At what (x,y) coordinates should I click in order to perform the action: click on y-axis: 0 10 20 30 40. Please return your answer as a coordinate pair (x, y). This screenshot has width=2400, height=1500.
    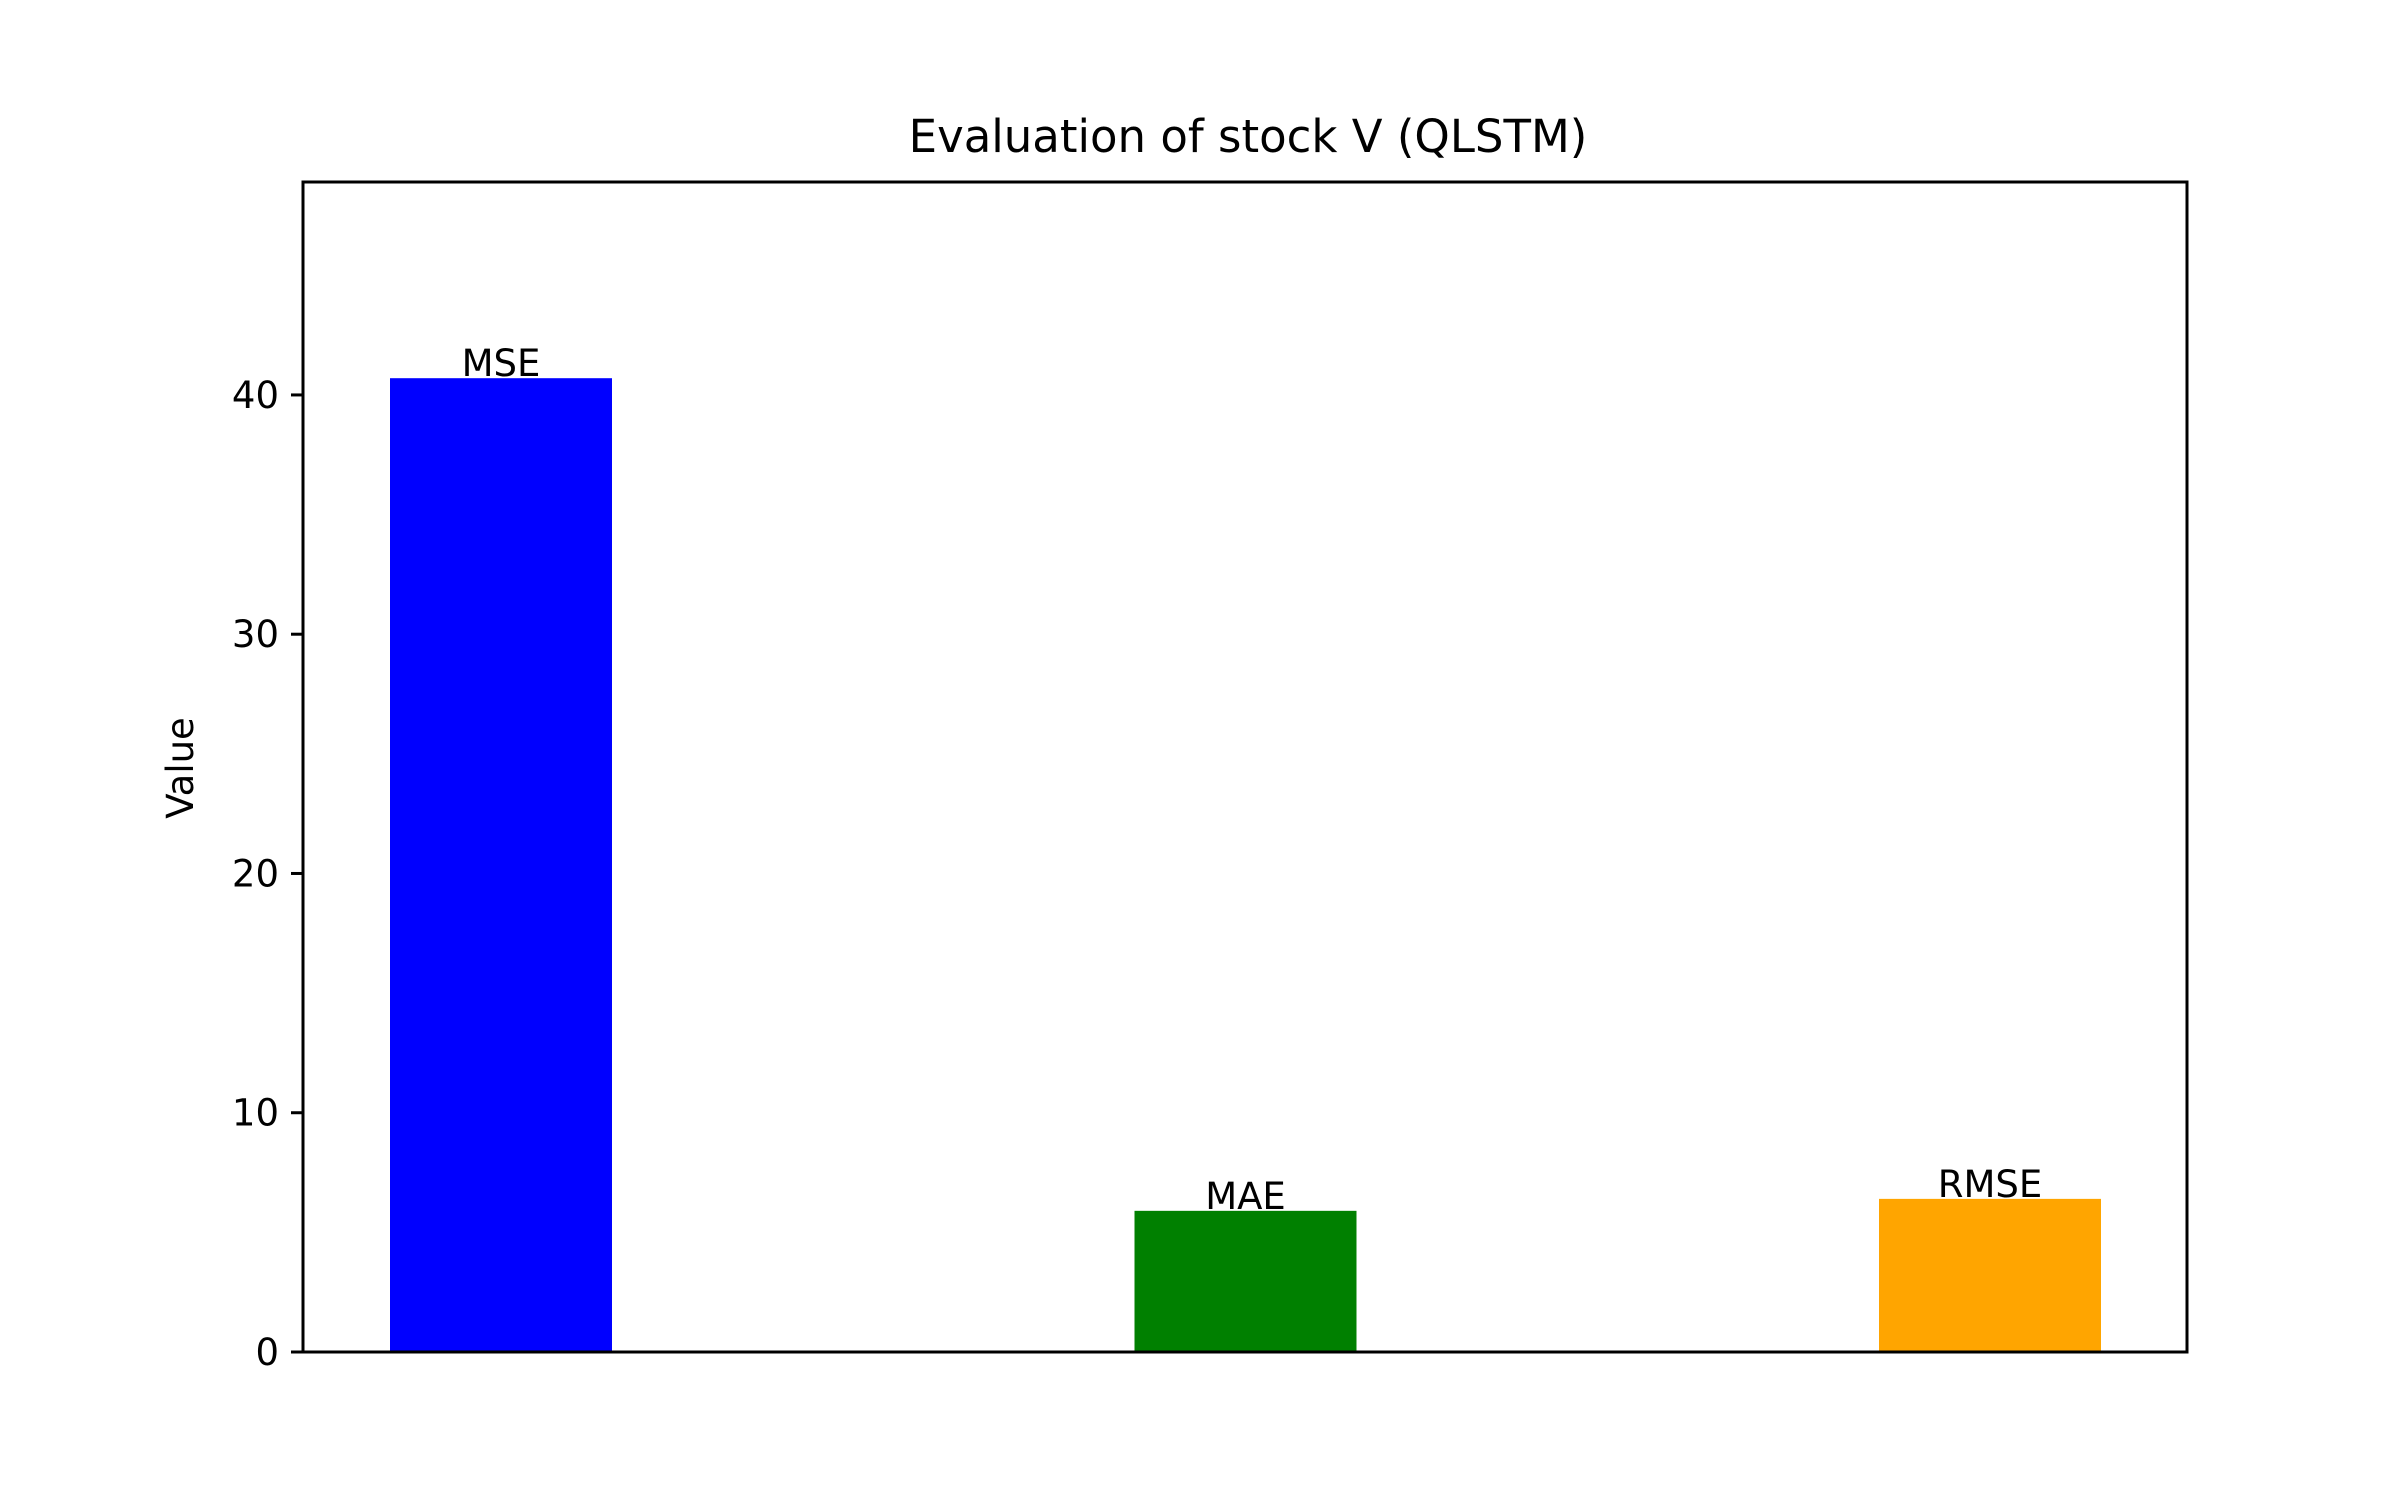
    Looking at the image, I should click on (267, 874).